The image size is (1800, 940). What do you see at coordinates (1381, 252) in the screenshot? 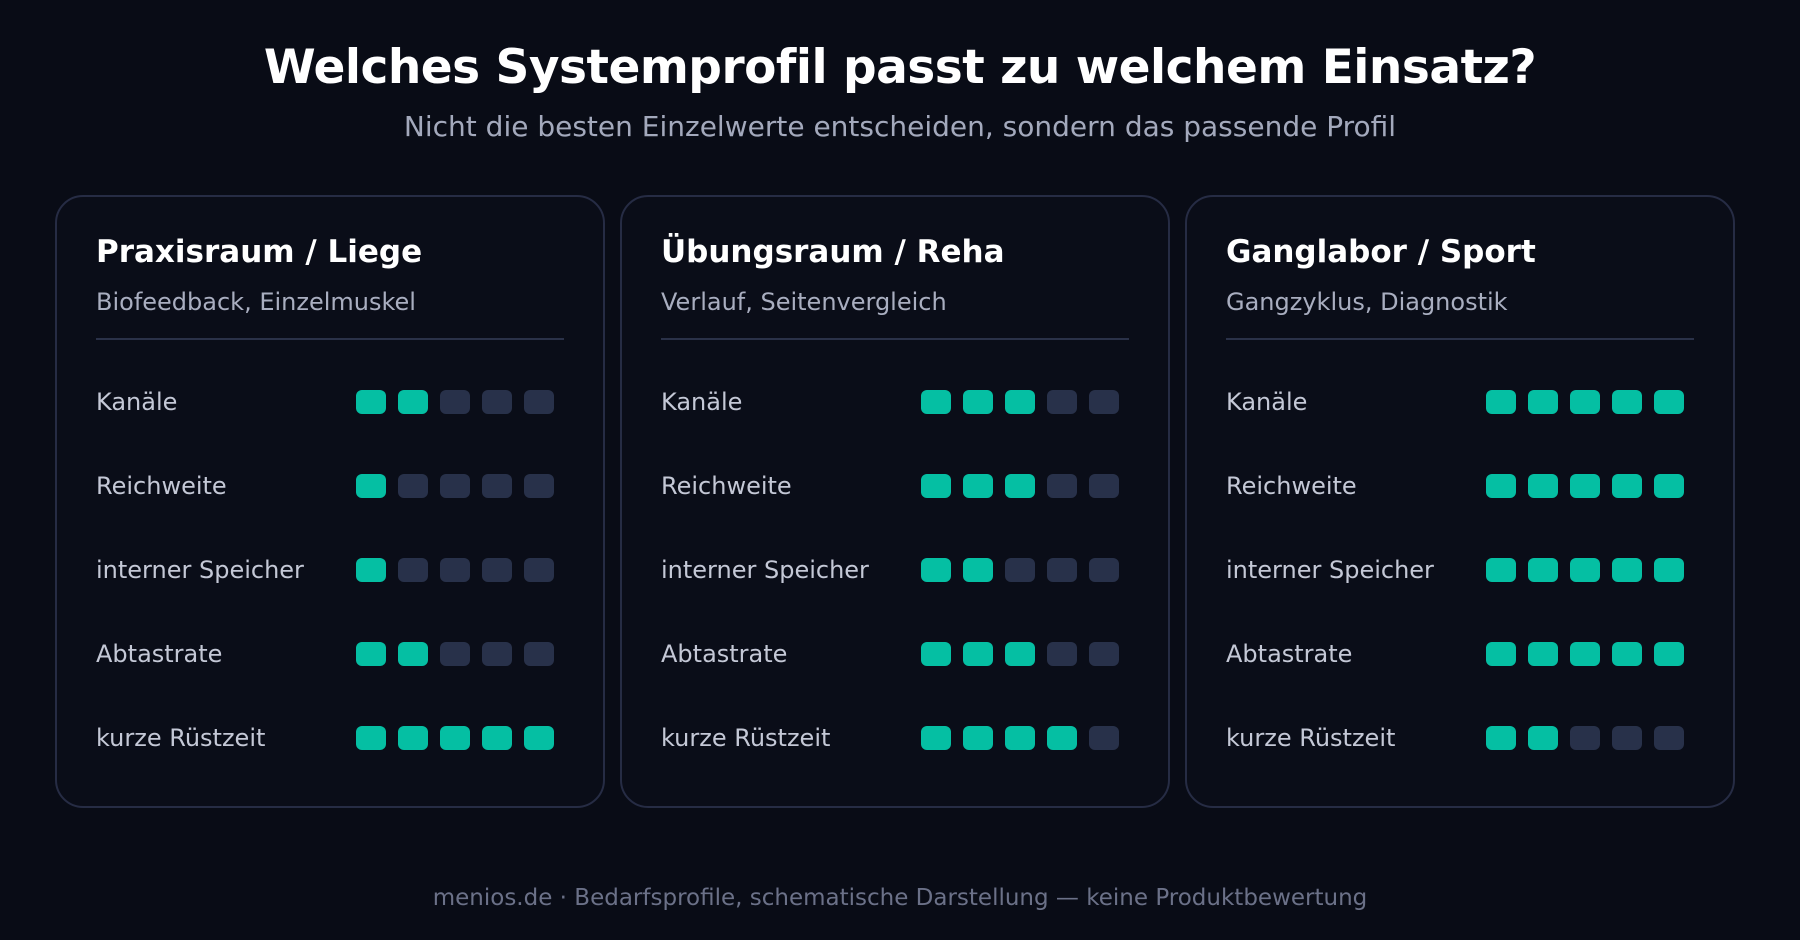
I see `card-title: Ganglabor / Sport` at bounding box center [1381, 252].